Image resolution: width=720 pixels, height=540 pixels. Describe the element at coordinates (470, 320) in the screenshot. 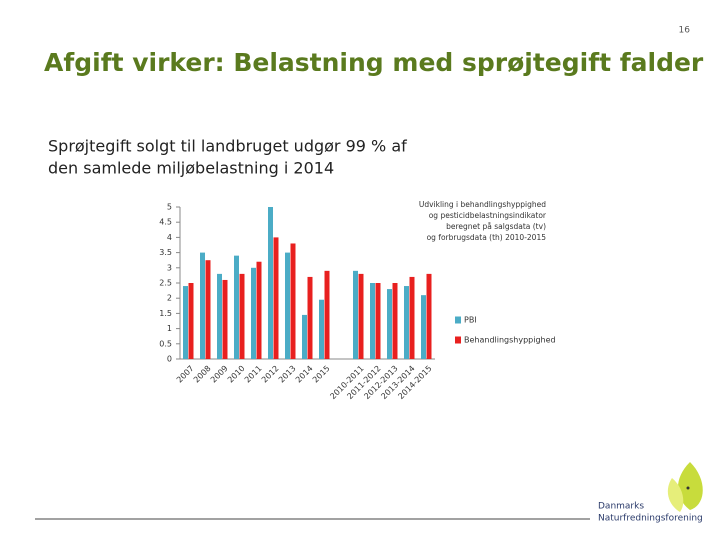

I see `legend-label: PBI` at that location.